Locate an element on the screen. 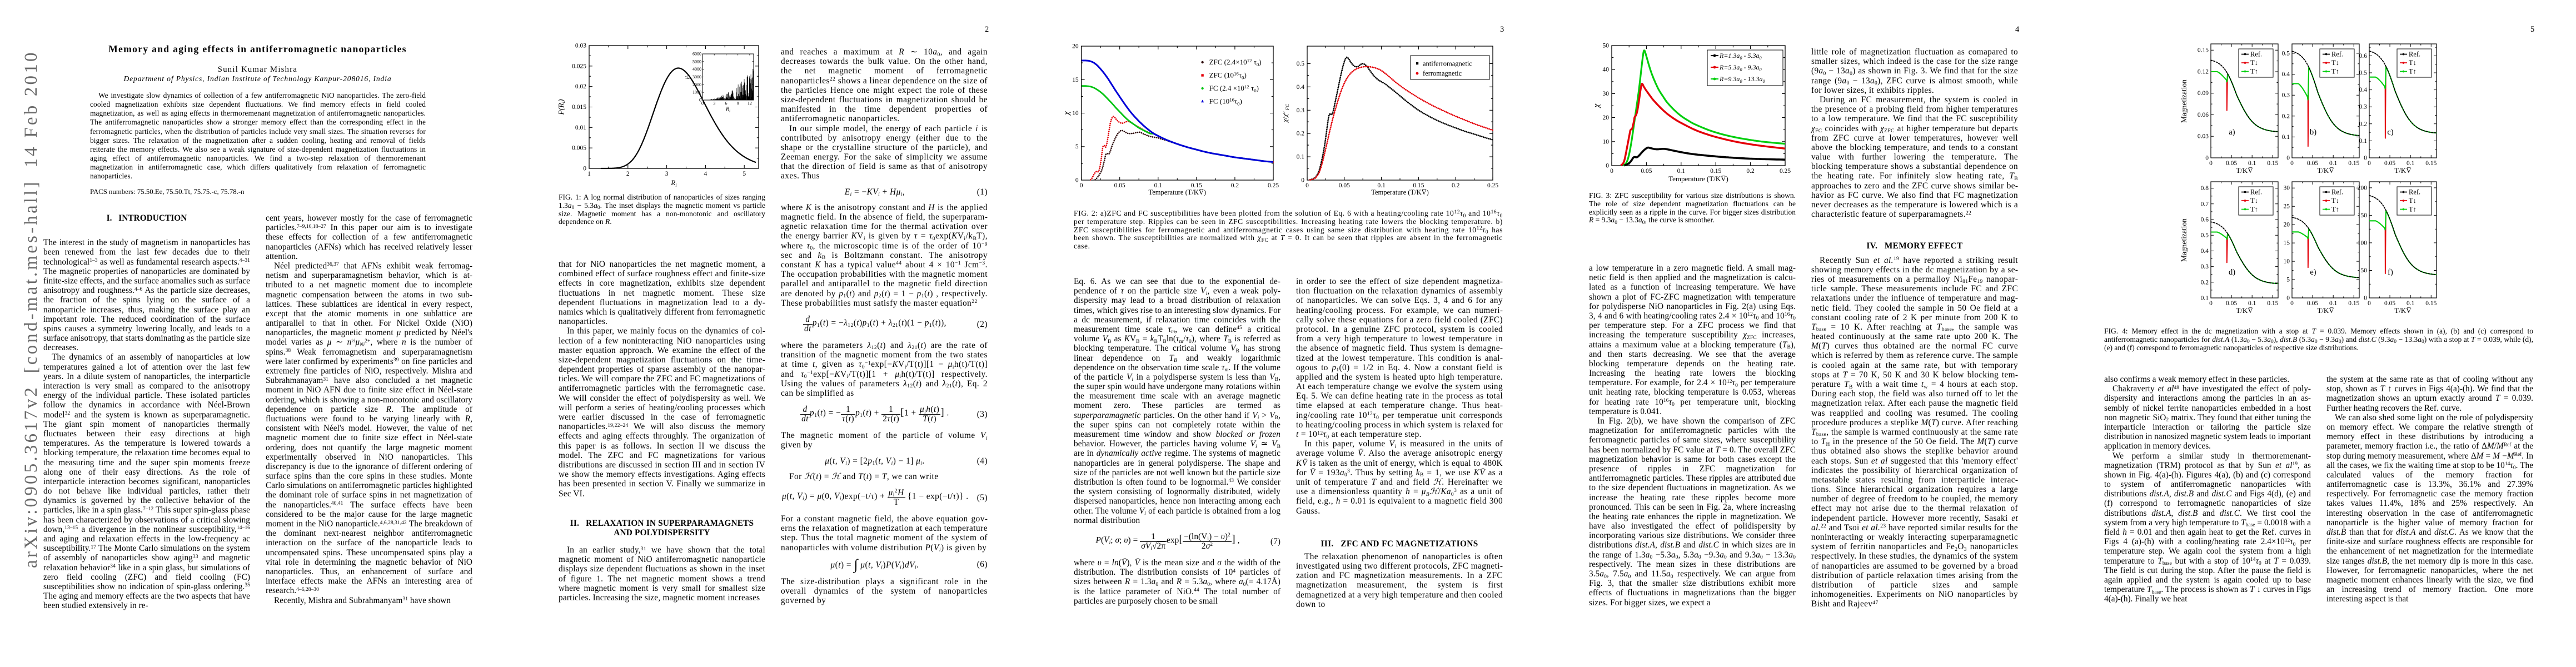  svg-text: 0.06 is located at coordinates (2203, 115).